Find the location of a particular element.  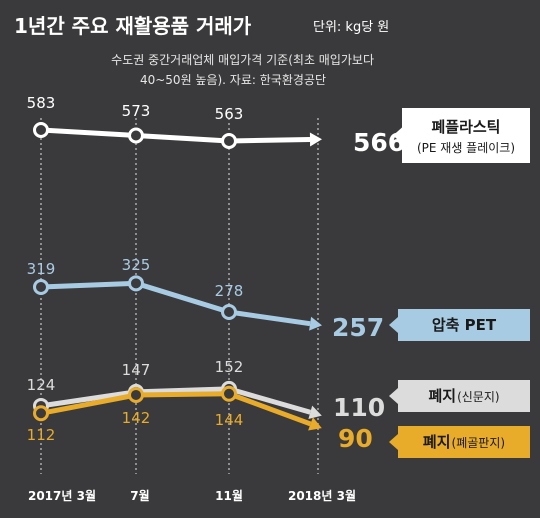

series-2-label-bg is located at coordinates (464, 396).